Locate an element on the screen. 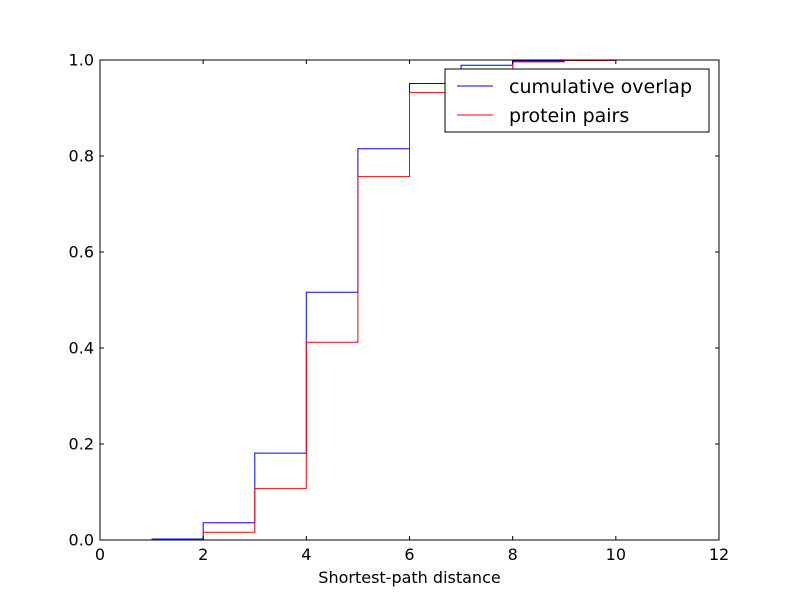 The height and width of the screenshot is (600, 800). y-tick-label: 0.6 is located at coordinates (81, 252).